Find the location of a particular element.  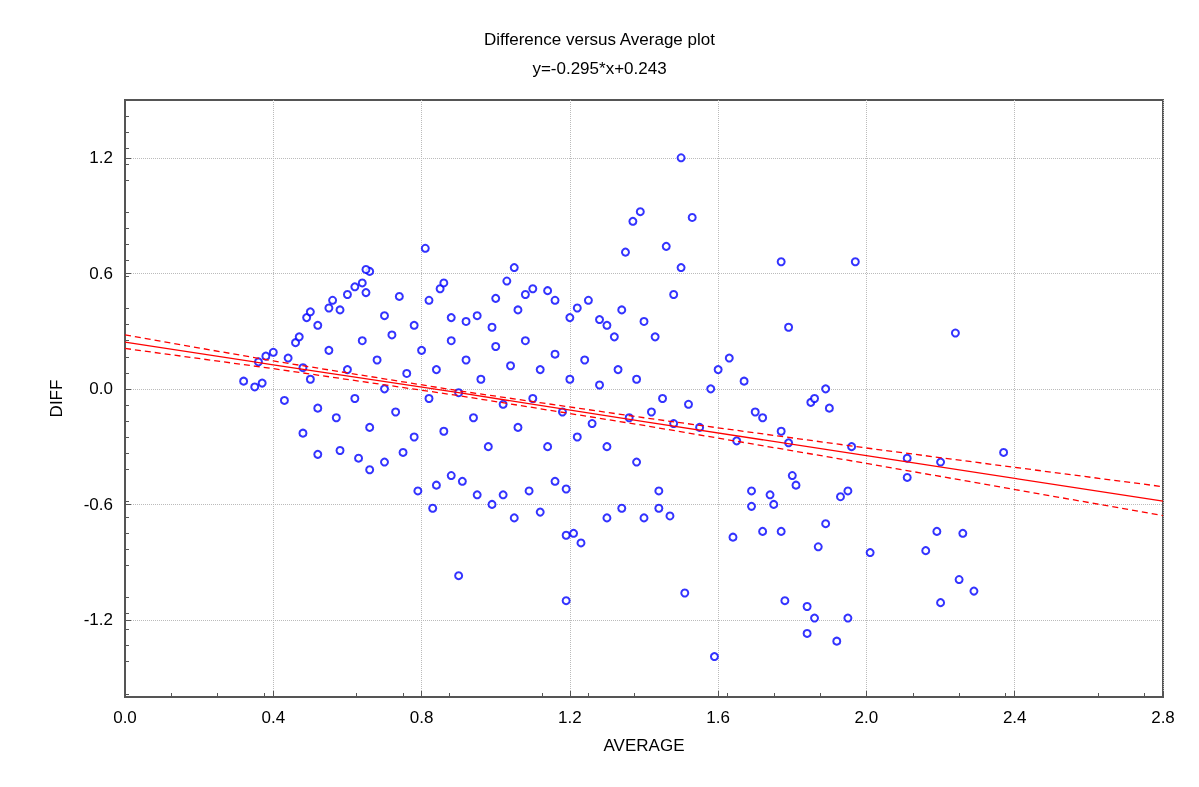

y-tick-label: 0.6 is located at coordinates (101, 273).